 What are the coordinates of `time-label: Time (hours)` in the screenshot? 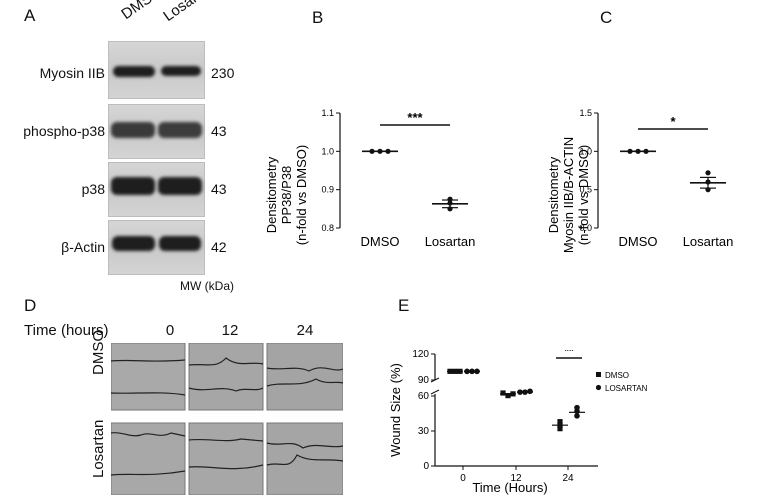 It's located at (66, 330).